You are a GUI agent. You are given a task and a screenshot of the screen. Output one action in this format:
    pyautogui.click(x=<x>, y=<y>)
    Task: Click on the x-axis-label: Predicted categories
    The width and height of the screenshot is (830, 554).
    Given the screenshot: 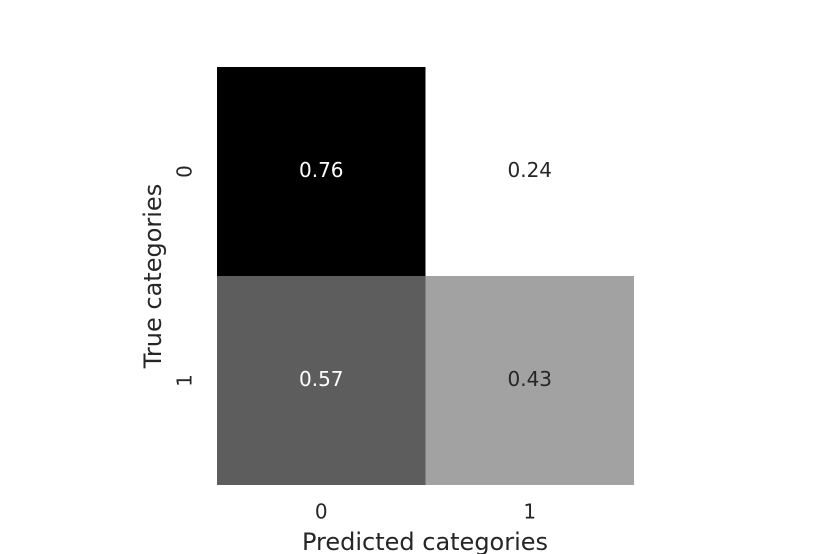 What is the action you would take?
    pyautogui.click(x=425, y=541)
    